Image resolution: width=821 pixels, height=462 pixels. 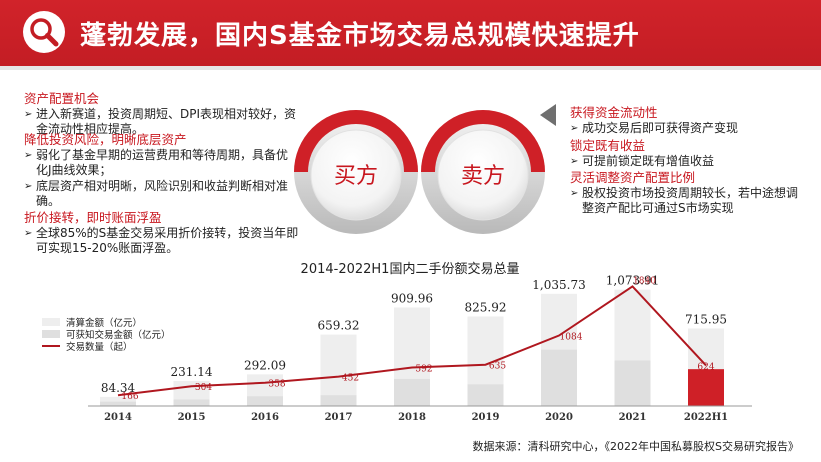 What do you see at coordinates (497, 367) in the screenshot?
I see `data-label-count-2019: 635` at bounding box center [497, 367].